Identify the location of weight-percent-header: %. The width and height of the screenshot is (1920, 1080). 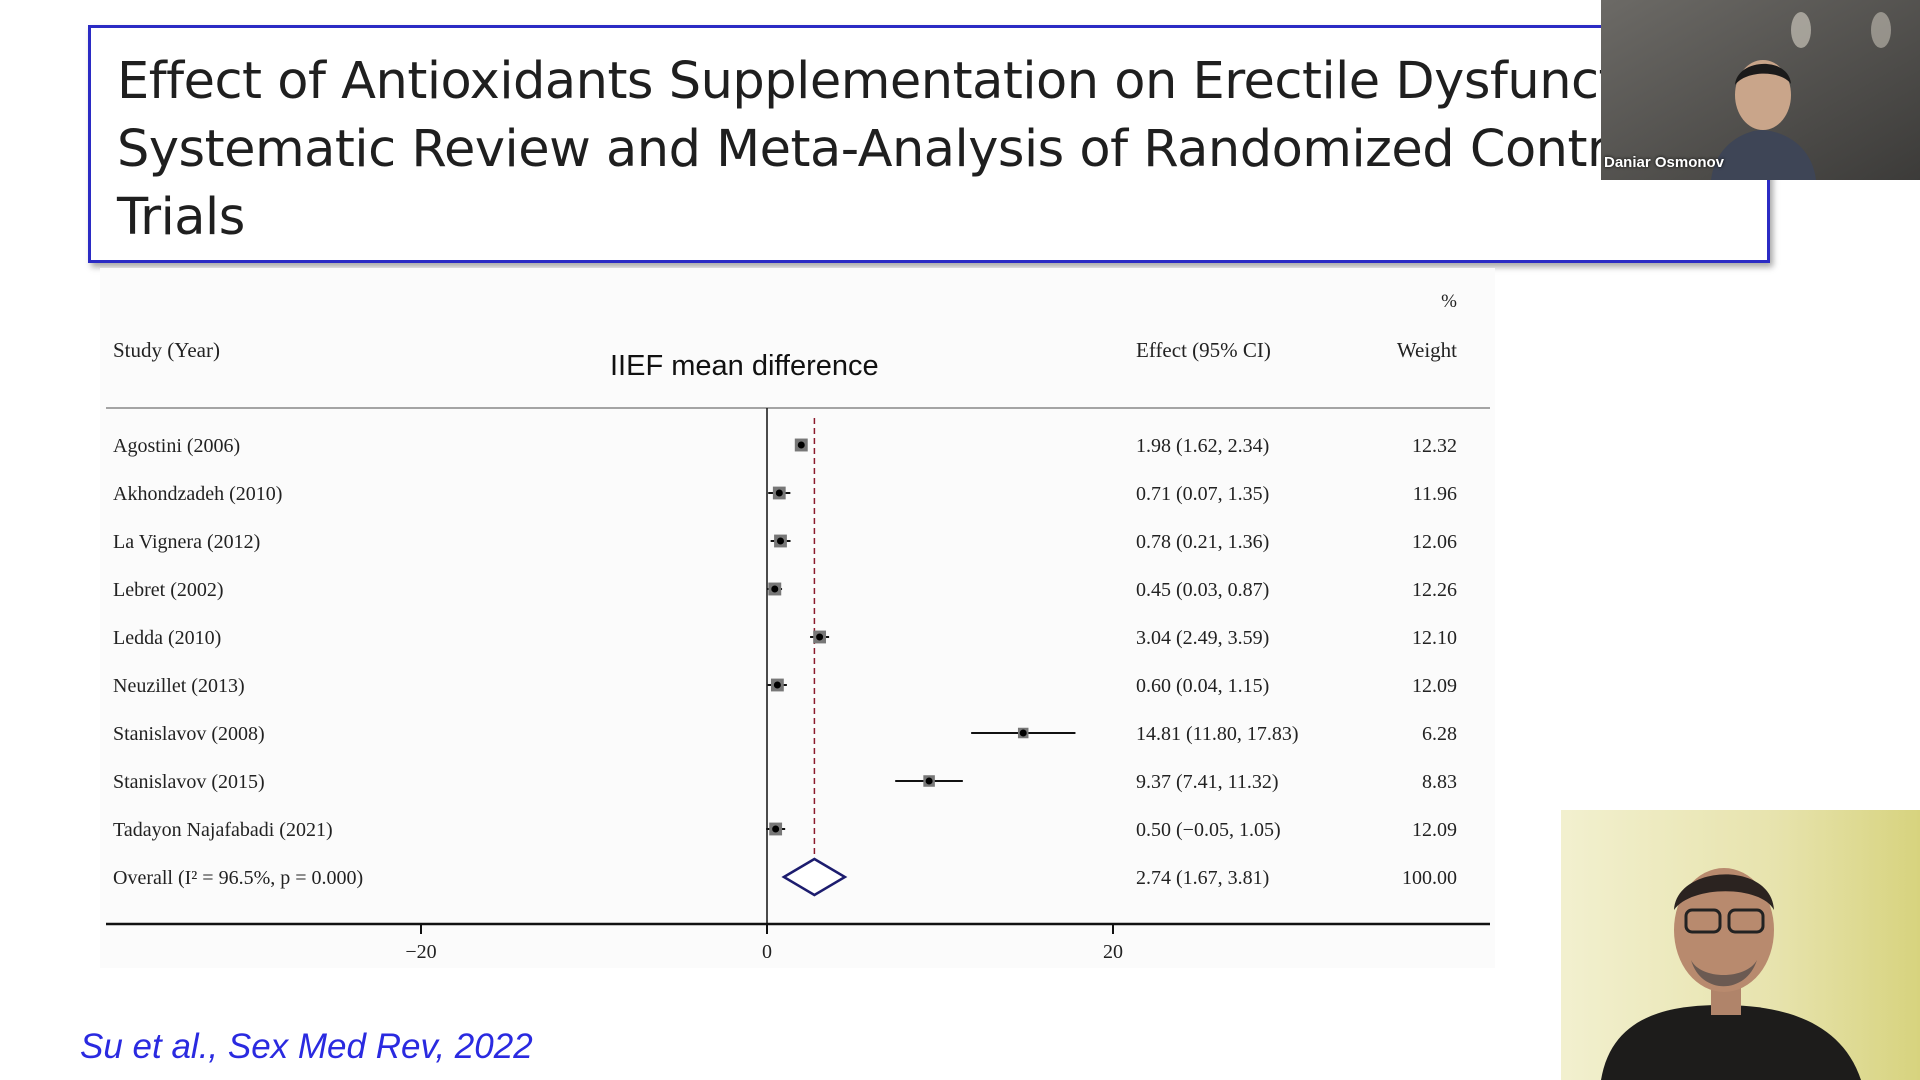
(1449, 301).